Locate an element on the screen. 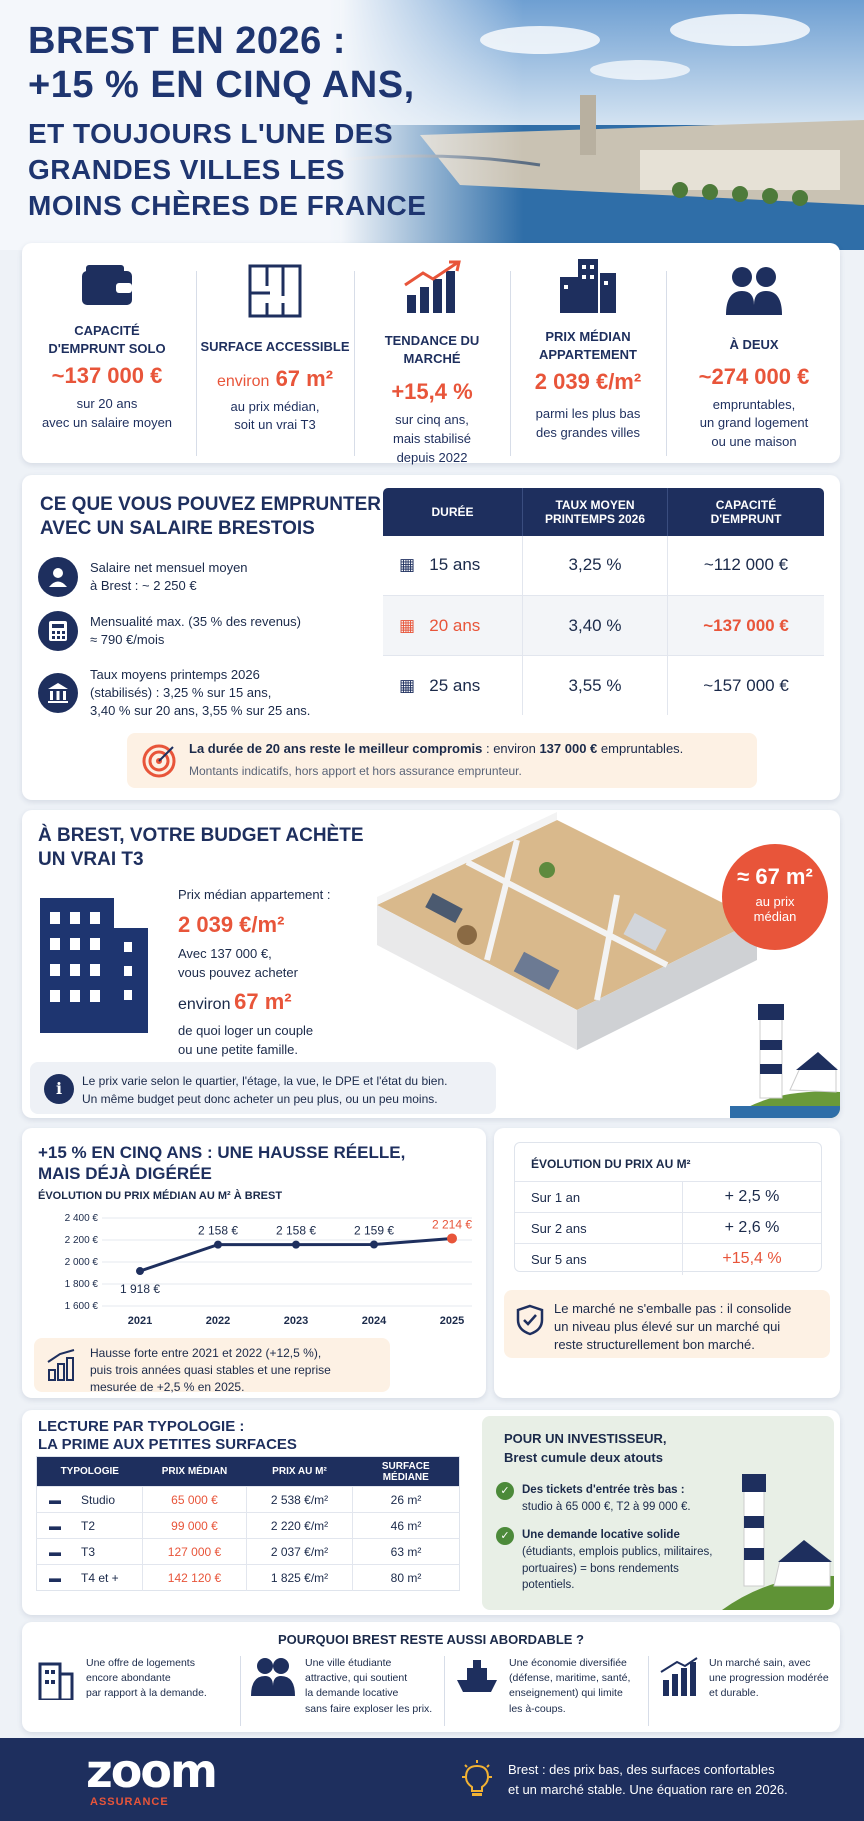 The width and height of the screenshot is (864, 1821). badge-value: ≈ 67 m² is located at coordinates (775, 876).